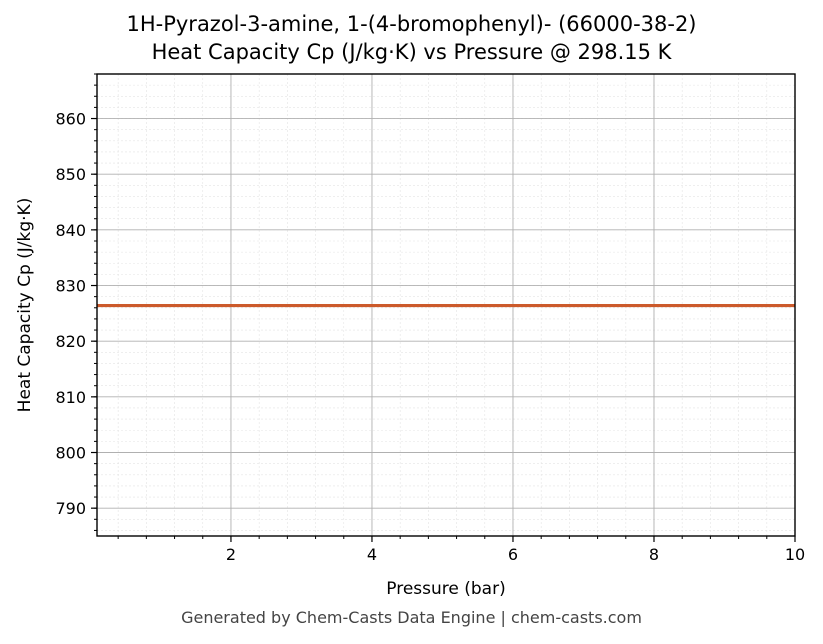 The image size is (823, 644). What do you see at coordinates (372, 554) in the screenshot?
I see `x-tick-label: 4` at bounding box center [372, 554].